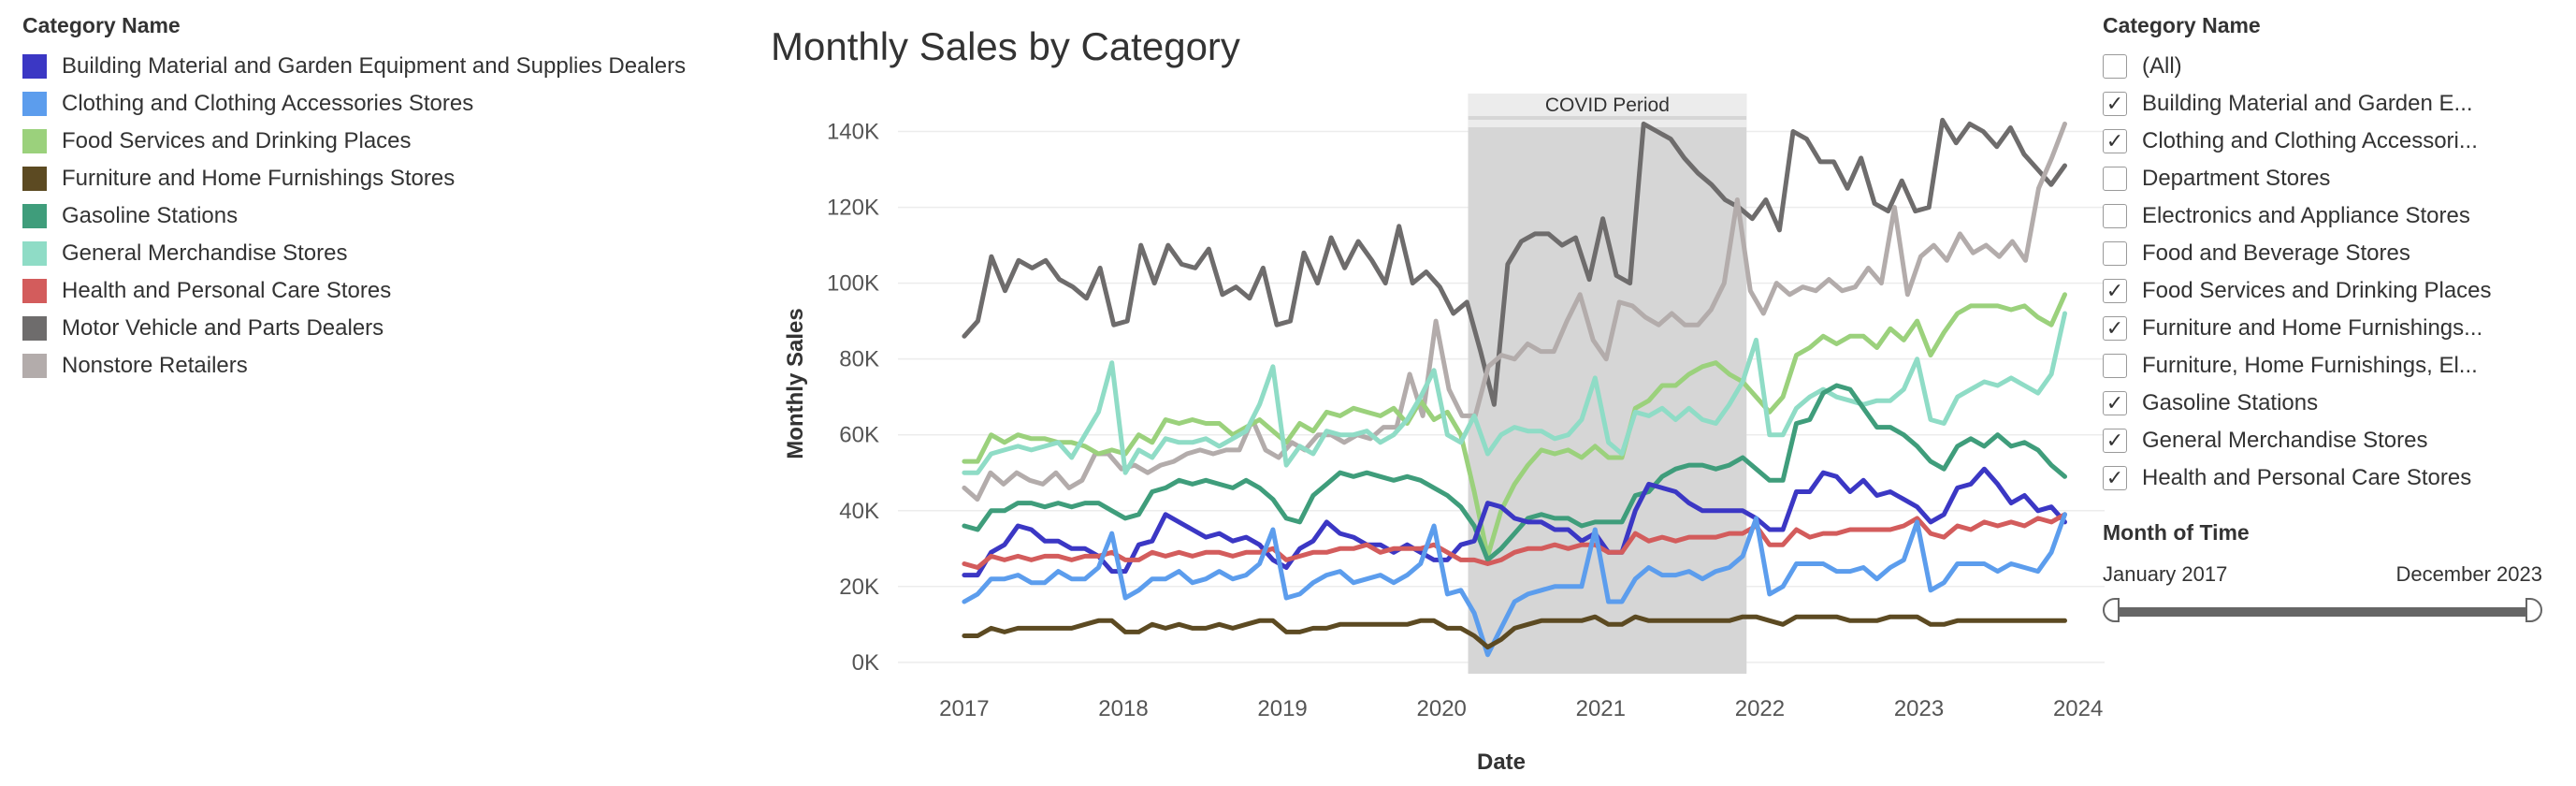 This screenshot has width=2576, height=786. What do you see at coordinates (205, 253) in the screenshot?
I see `legend-label: General Merchandise Stores` at bounding box center [205, 253].